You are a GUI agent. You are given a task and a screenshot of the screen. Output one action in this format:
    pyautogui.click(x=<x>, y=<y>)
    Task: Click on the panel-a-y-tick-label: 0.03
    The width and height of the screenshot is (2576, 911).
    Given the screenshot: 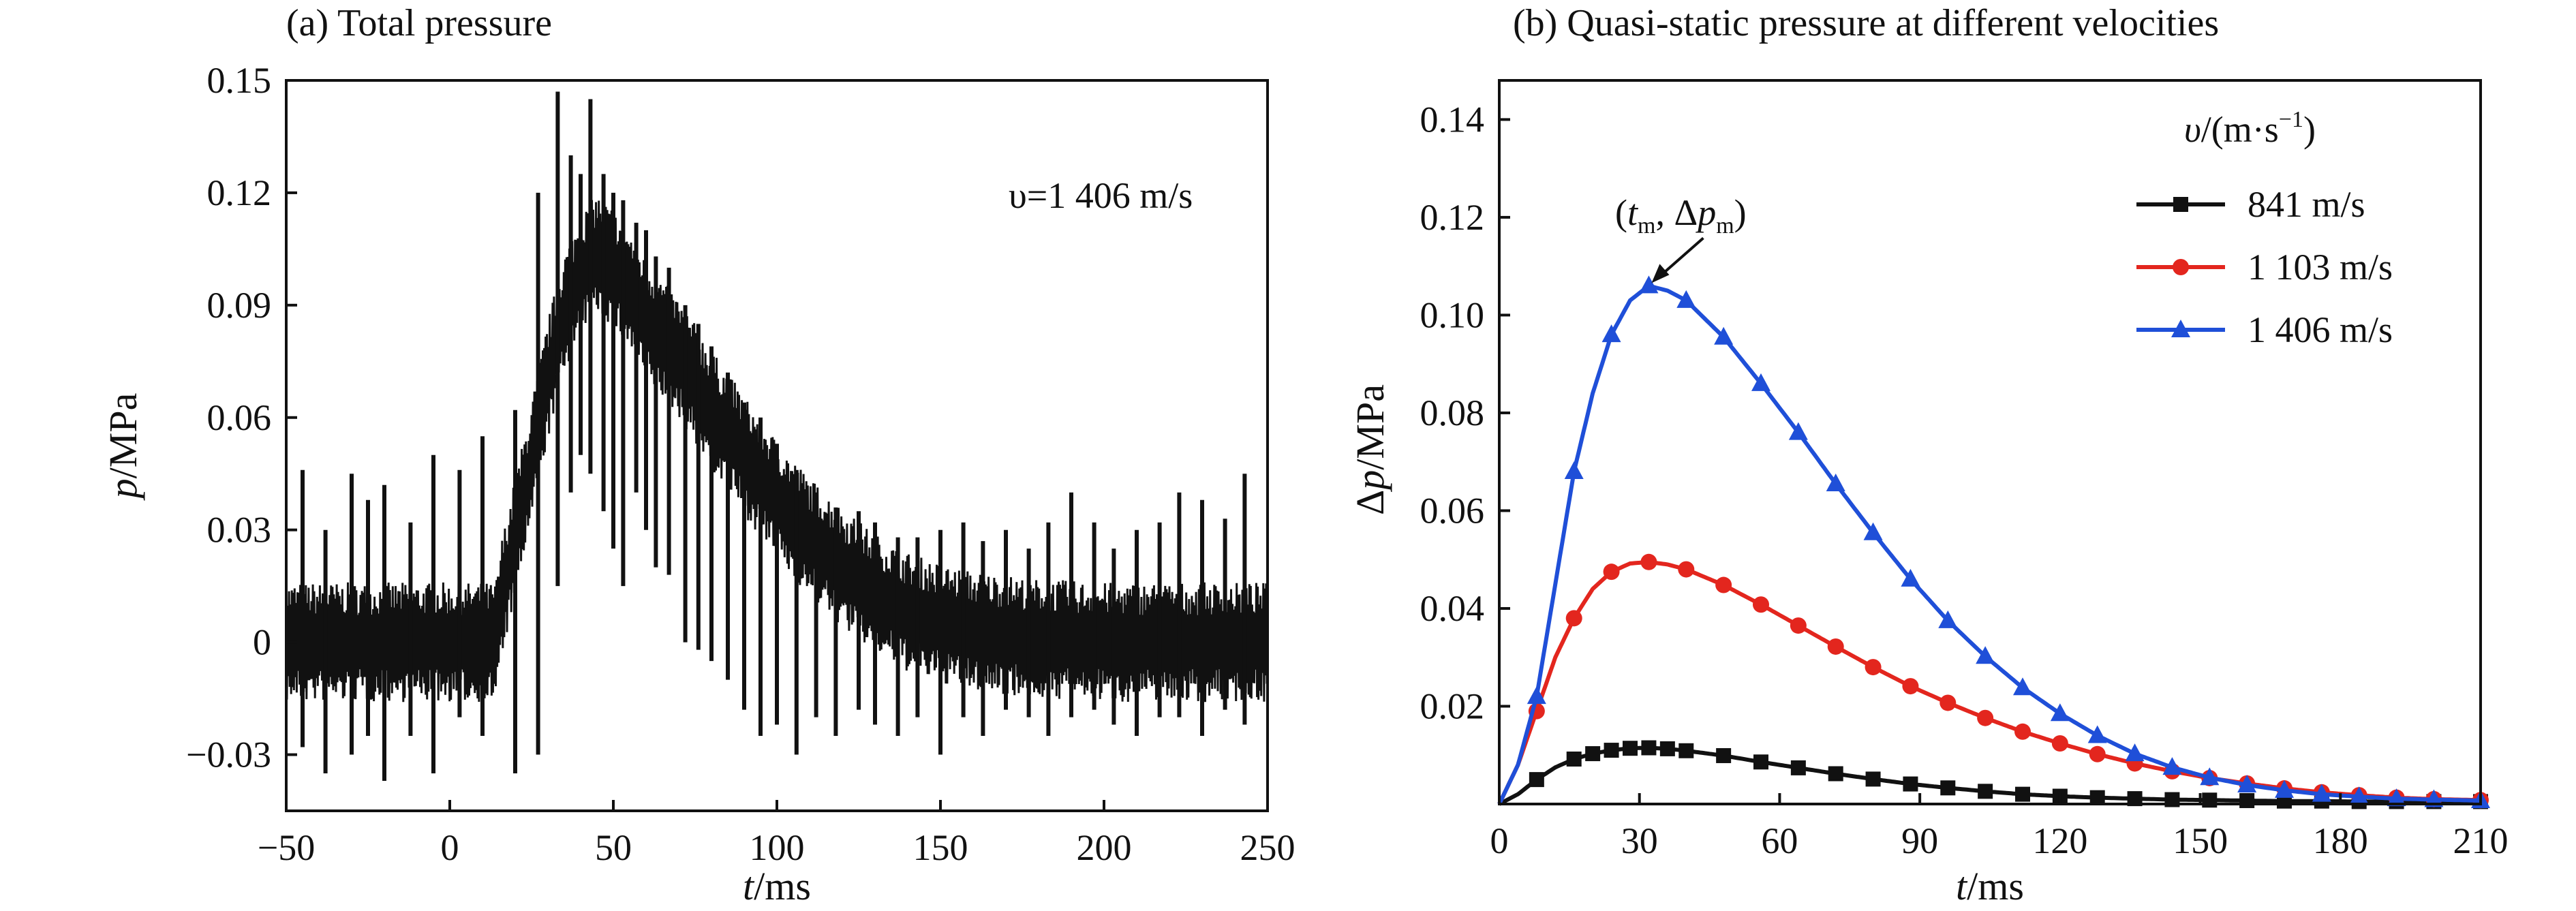 What is the action you would take?
    pyautogui.click(x=239, y=531)
    